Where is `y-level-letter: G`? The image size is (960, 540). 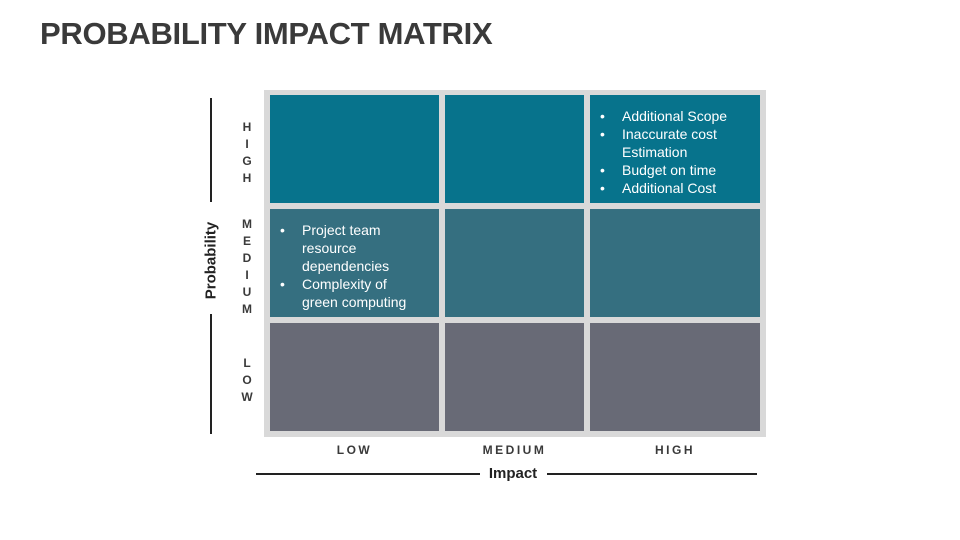
y-level-letter: G is located at coordinates (247, 161).